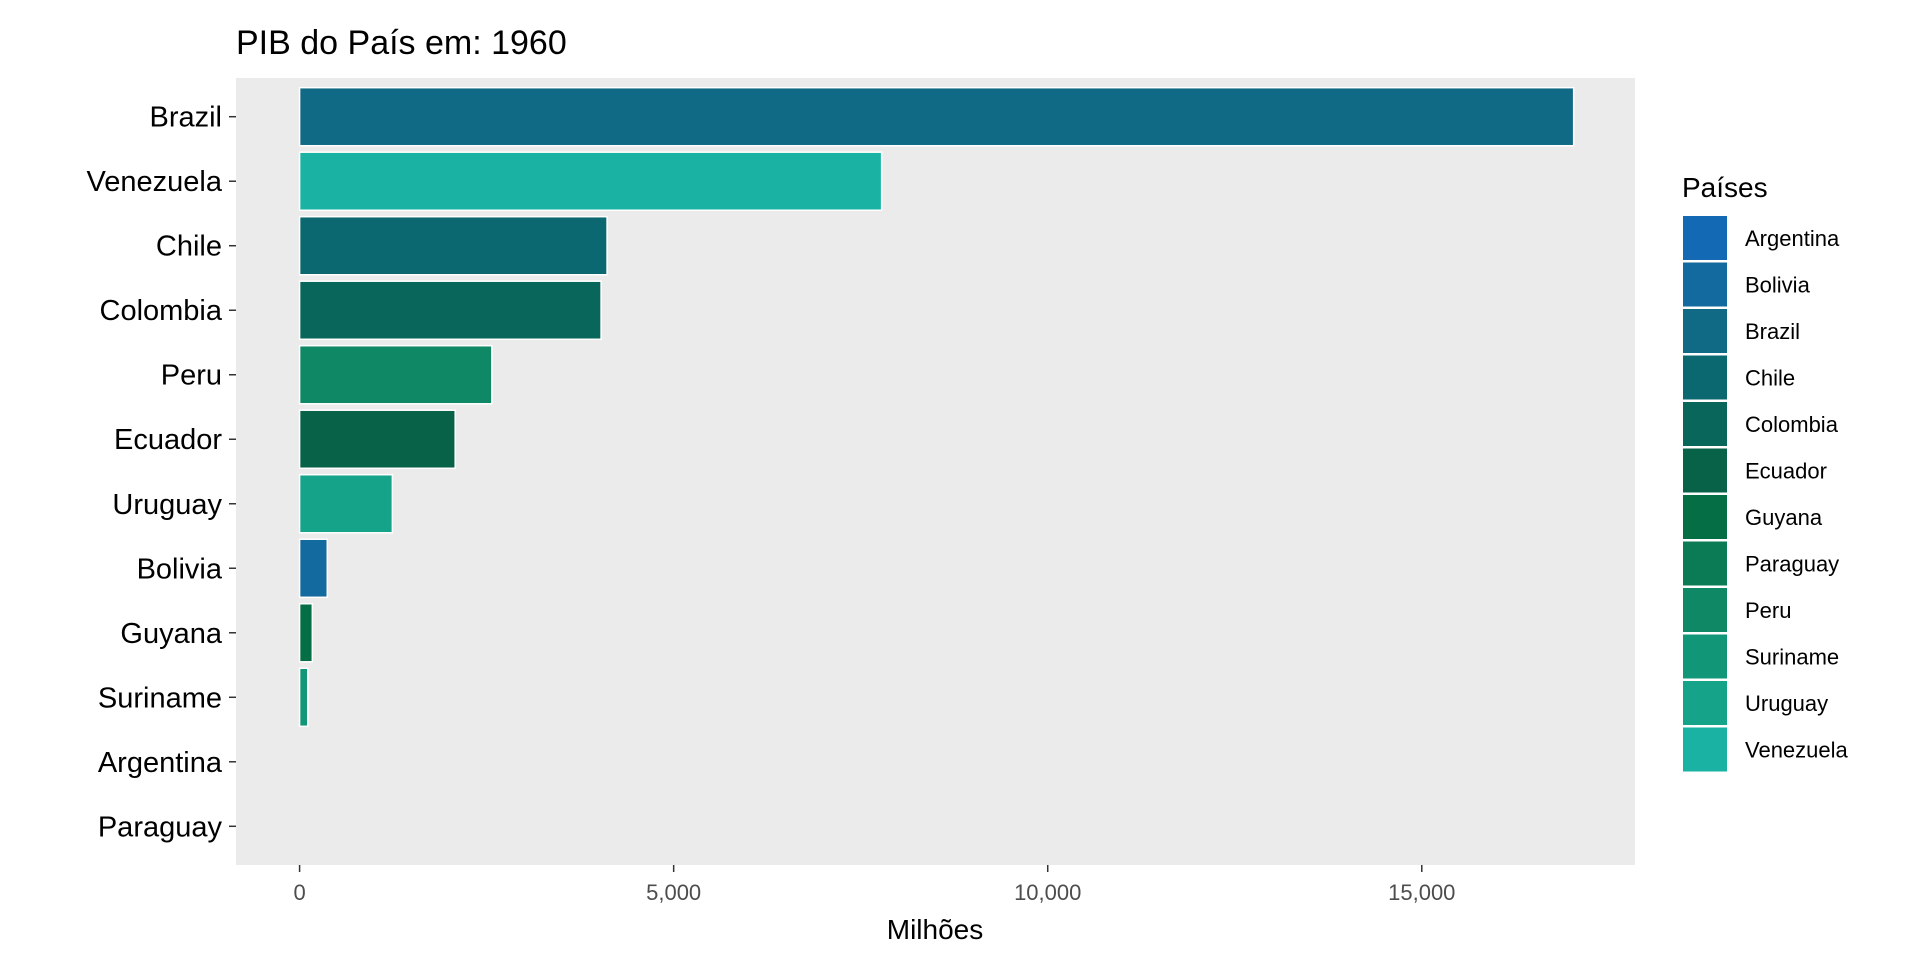 The image size is (1920, 960). What do you see at coordinates (1705, 656) in the screenshot?
I see `legend-key-suriname` at bounding box center [1705, 656].